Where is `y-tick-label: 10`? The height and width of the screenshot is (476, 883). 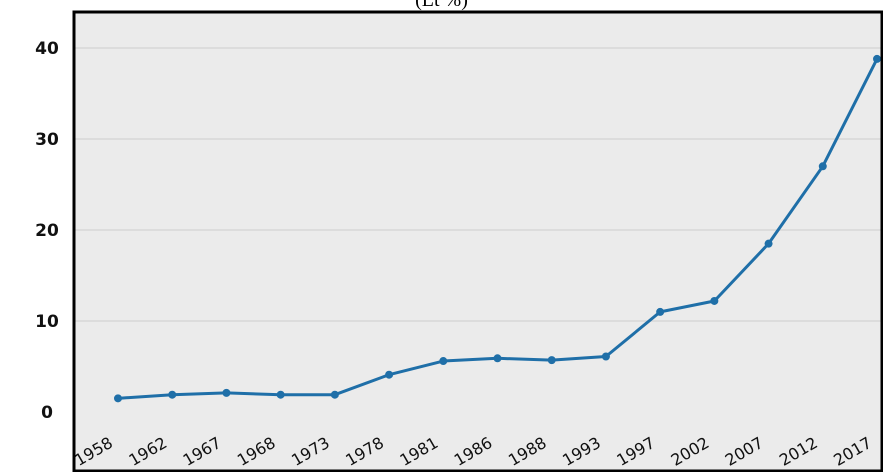
y-tick-label: 10 is located at coordinates (47, 322).